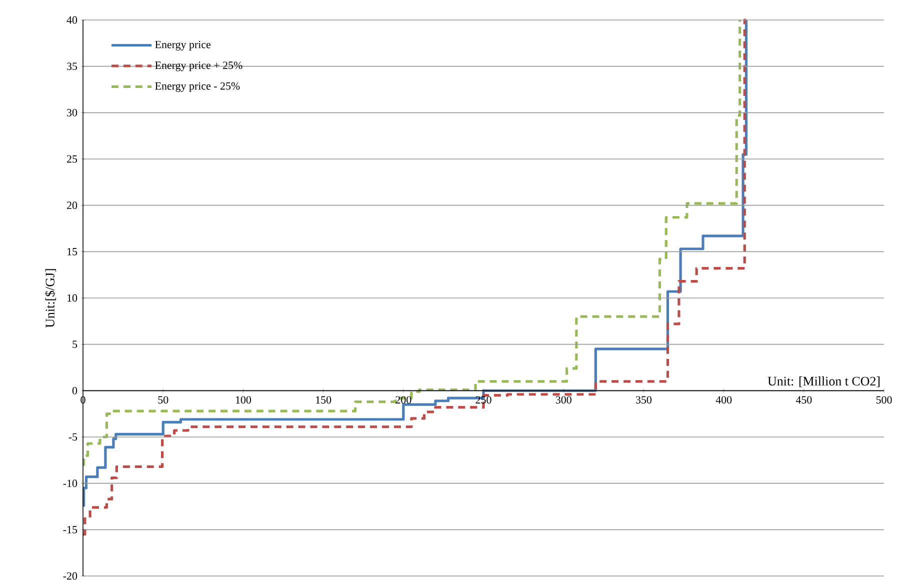 Image resolution: width=908 pixels, height=584 pixels. I want to click on y-tick-label: 5, so click(75, 344).